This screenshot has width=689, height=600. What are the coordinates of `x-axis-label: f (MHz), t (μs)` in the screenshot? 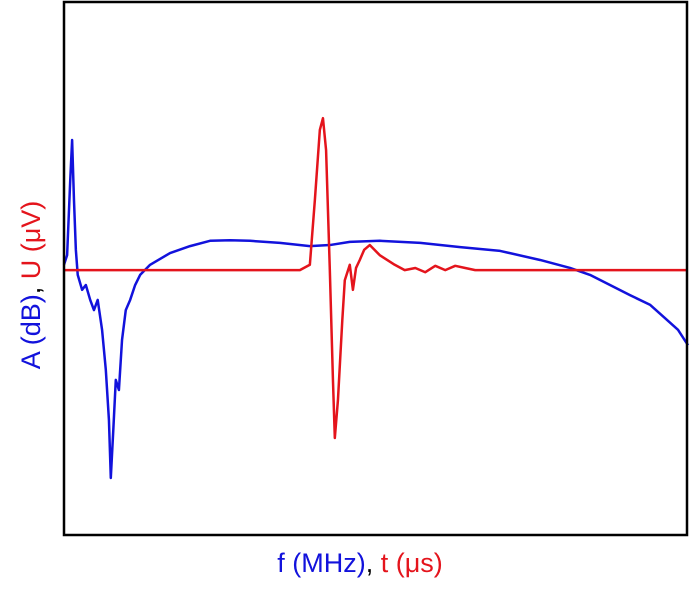 It's located at (360, 563).